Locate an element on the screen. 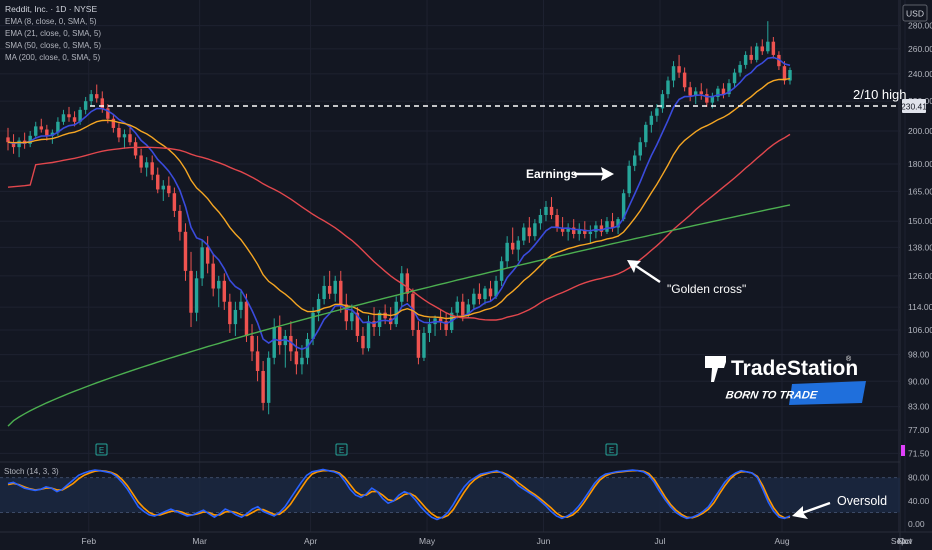 Image resolution: width=932 pixels, height=550 pixels. stoch-d-line is located at coordinates (399, 494).